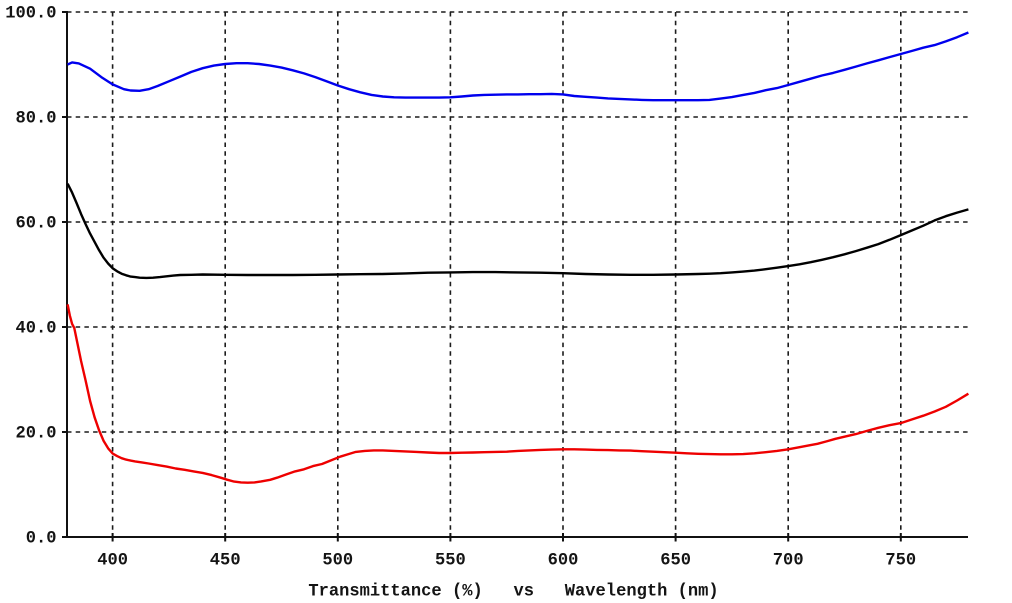 The image size is (1012, 603). I want to click on svg-text:Transmittance (%) vs Wavel: Transmittance (%) vs Wavelength (nm), so click(513, 592).